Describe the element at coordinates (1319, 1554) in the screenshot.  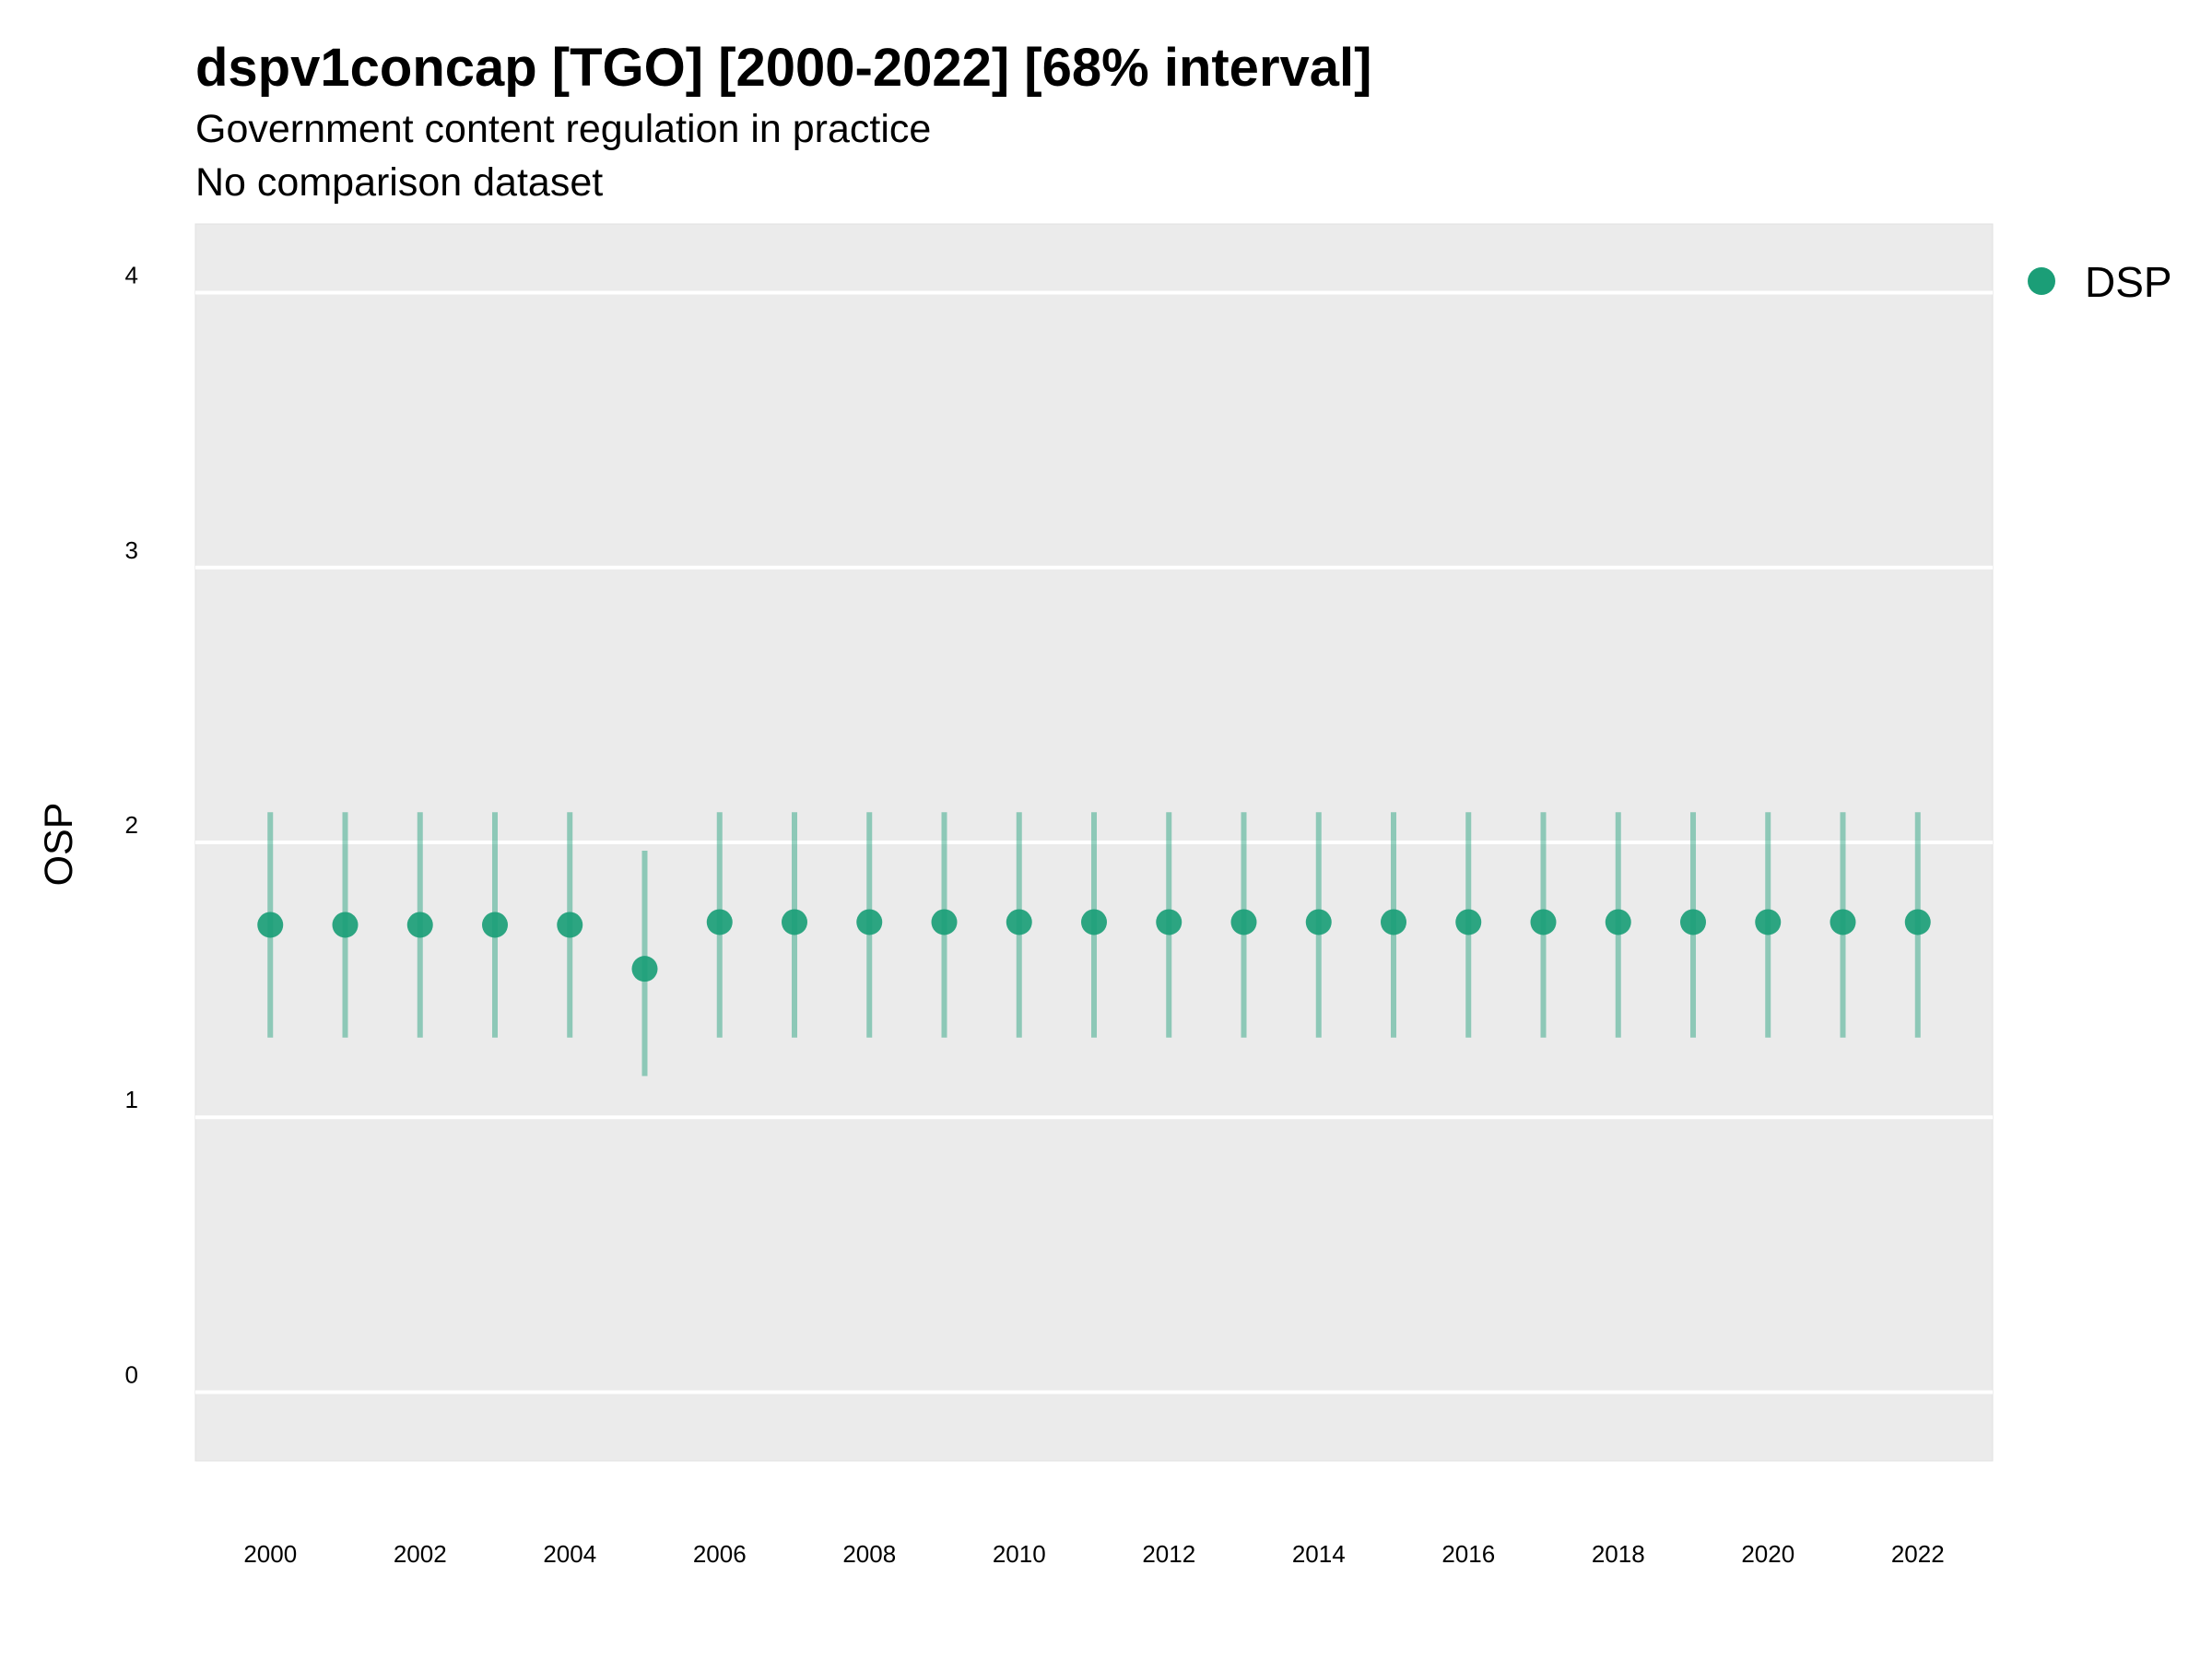
I see `x-tick-label: 2014` at that location.